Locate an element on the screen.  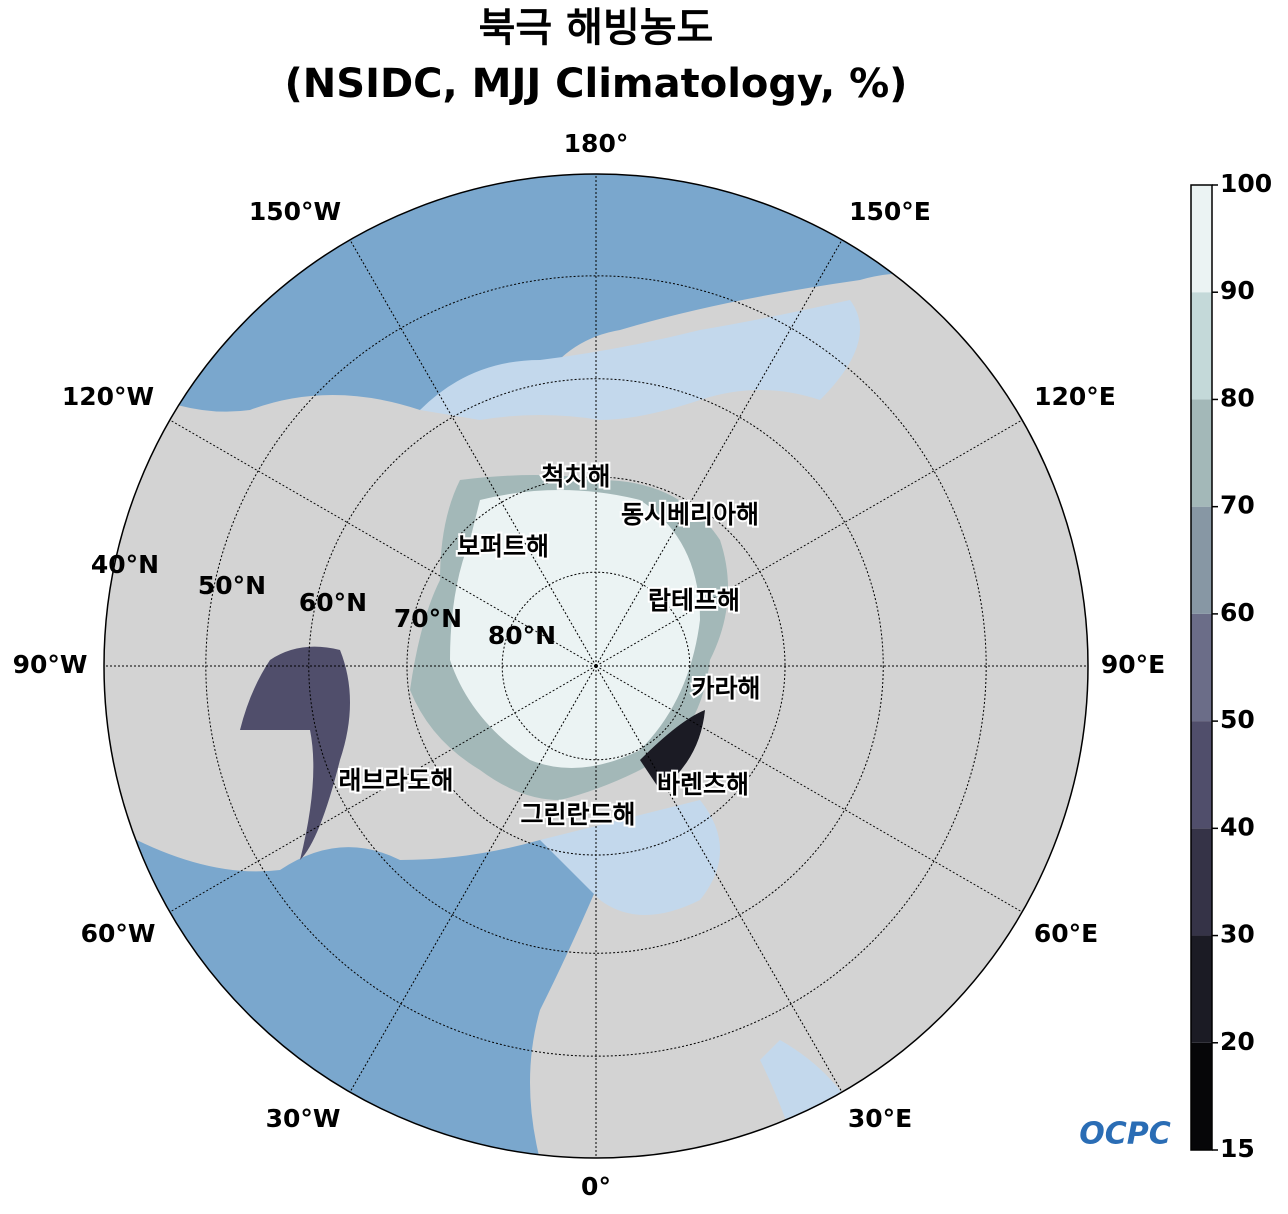
bering is located at coordinates (640, 360).